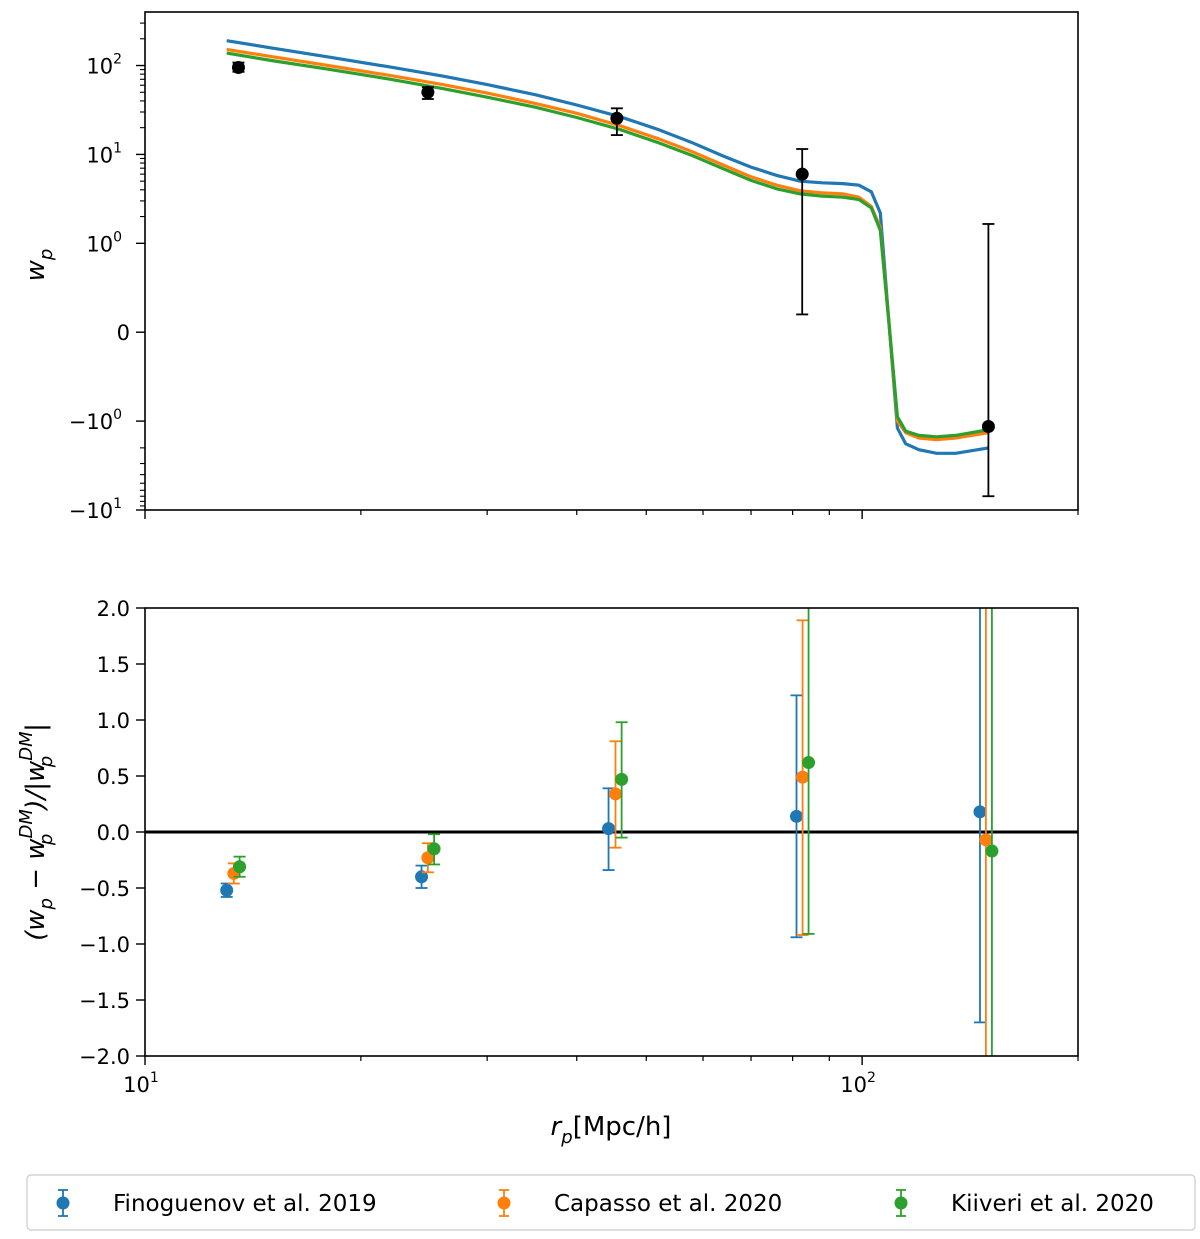 This screenshot has height=1239, width=1200. Describe the element at coordinates (113, 833) in the screenshot. I see `bottom-y-tick-label: 0.0` at that location.